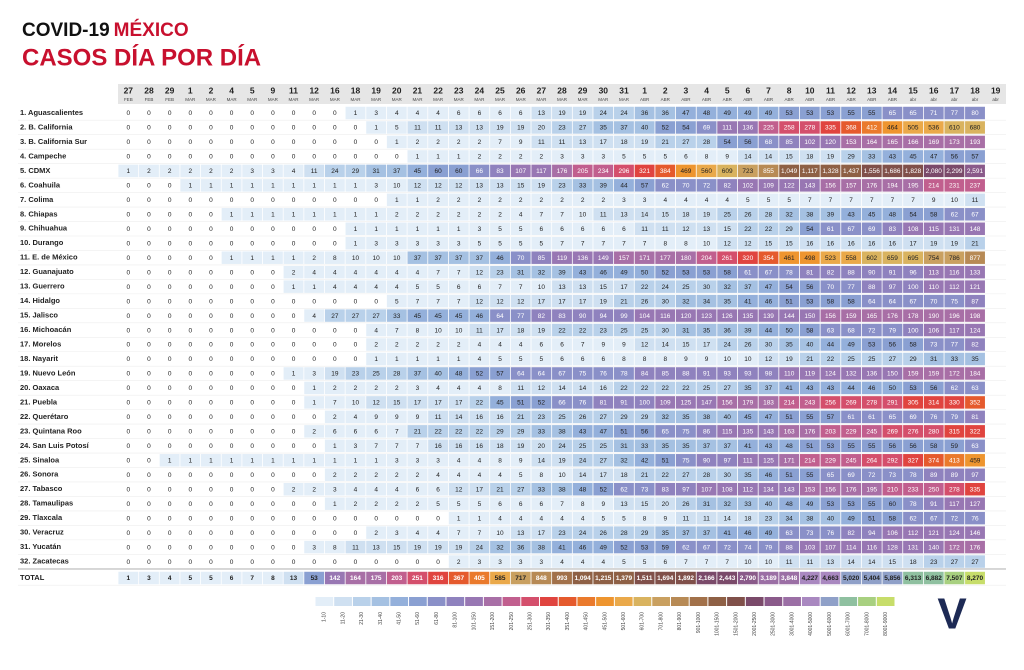  I want to click on cell-value: 26, so click(748, 345).